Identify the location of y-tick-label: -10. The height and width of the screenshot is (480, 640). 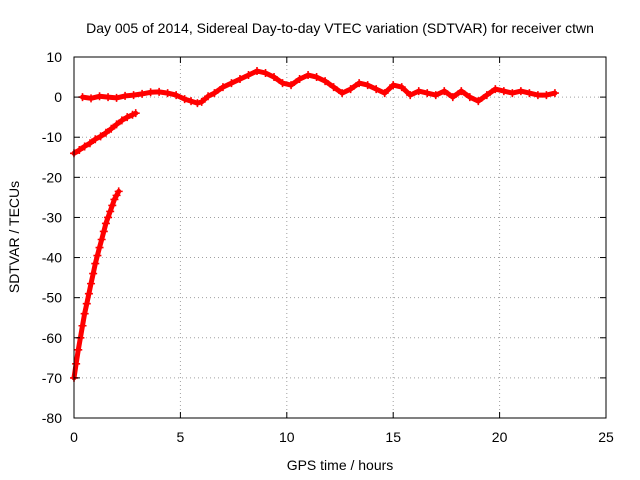
(52, 137).